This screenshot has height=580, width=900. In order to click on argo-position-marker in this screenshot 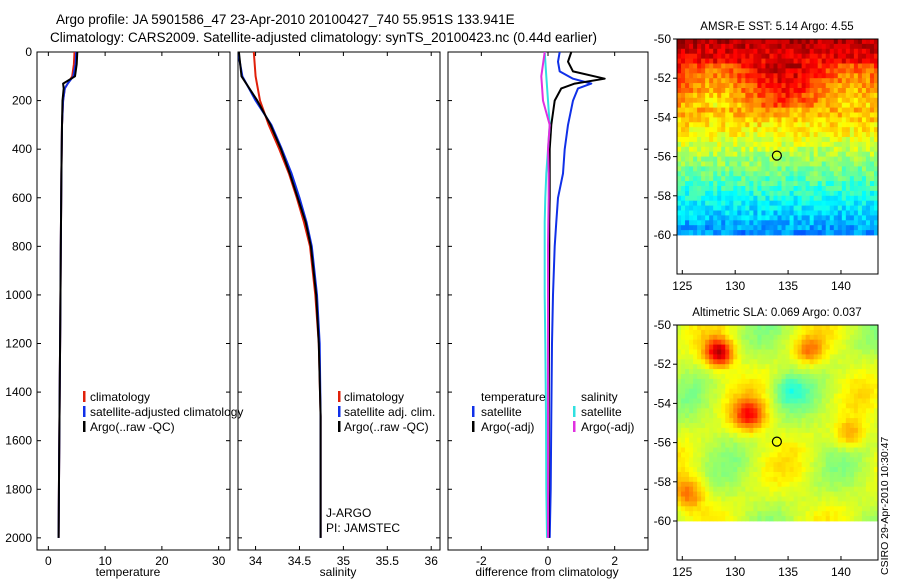, I will do `click(776, 155)`.